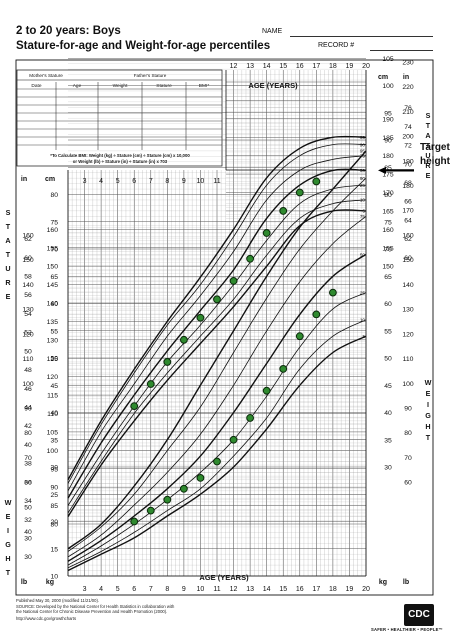  I want to click on stature-vertical-label-right: S, so click(428, 115).